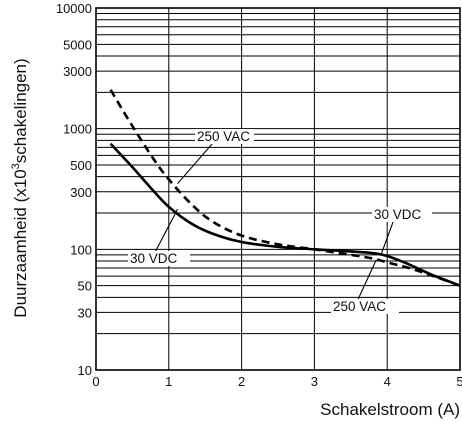  Describe the element at coordinates (459, 381) in the screenshot. I see `x-tick-label: 5` at that location.